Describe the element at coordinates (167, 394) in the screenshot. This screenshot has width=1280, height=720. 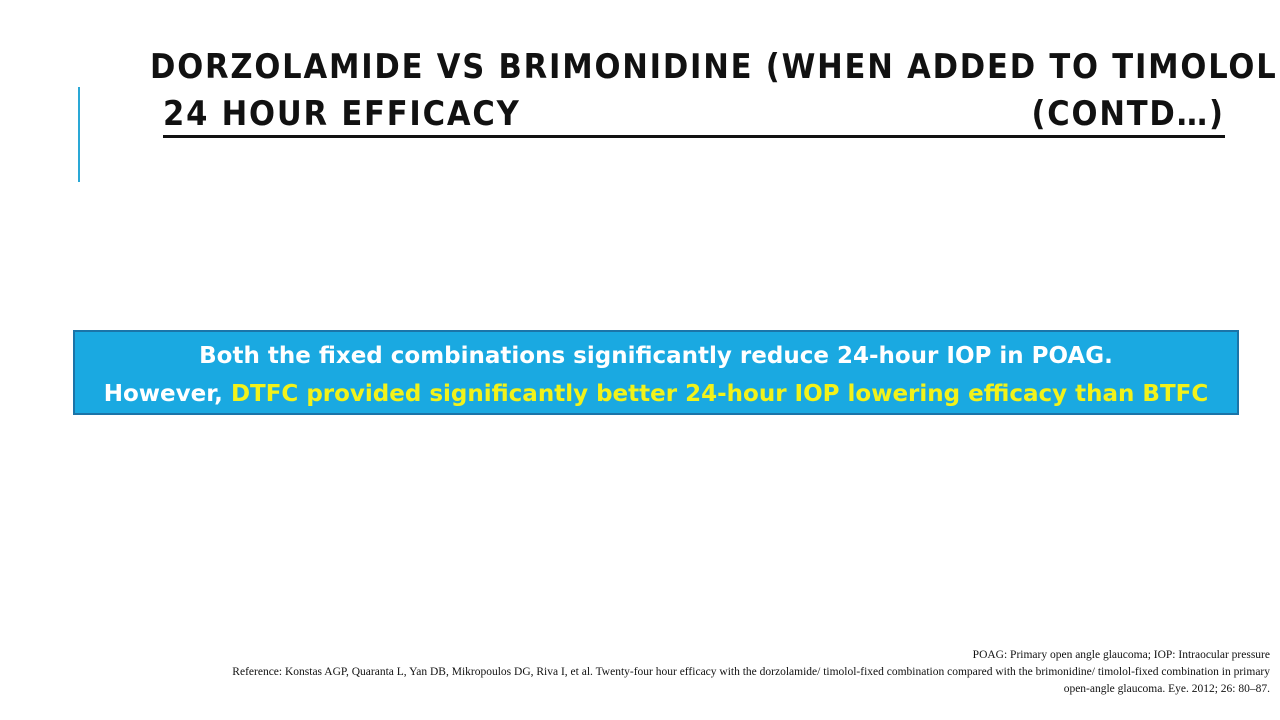
I see `callout-line-2-prefix: However,` at that location.